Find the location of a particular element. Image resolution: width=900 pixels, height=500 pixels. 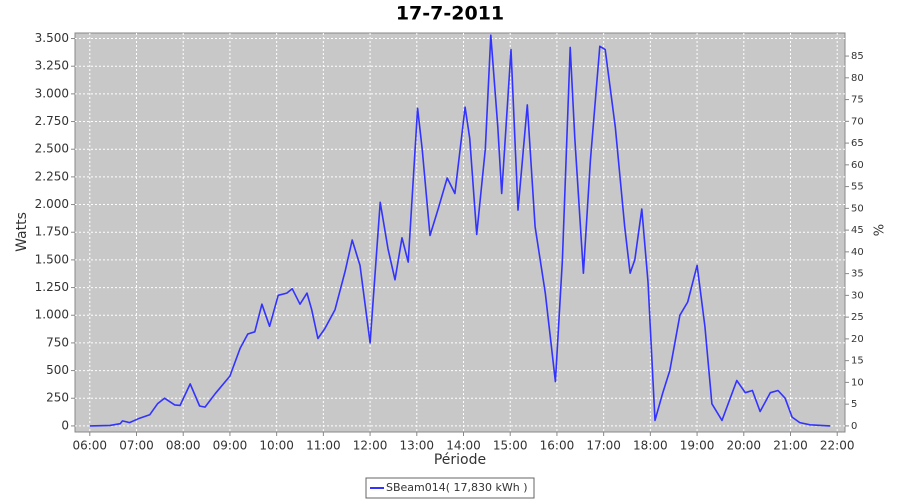

y-tick-label: 1.500 is located at coordinates (52, 259).